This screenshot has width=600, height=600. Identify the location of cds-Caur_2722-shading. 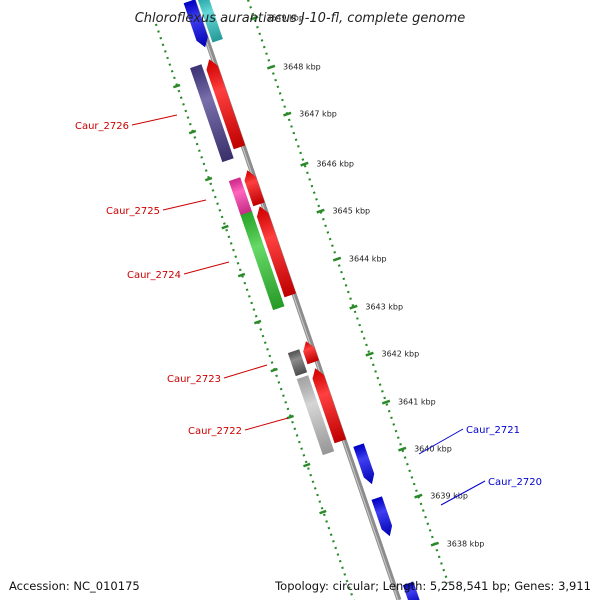
(329, 406).